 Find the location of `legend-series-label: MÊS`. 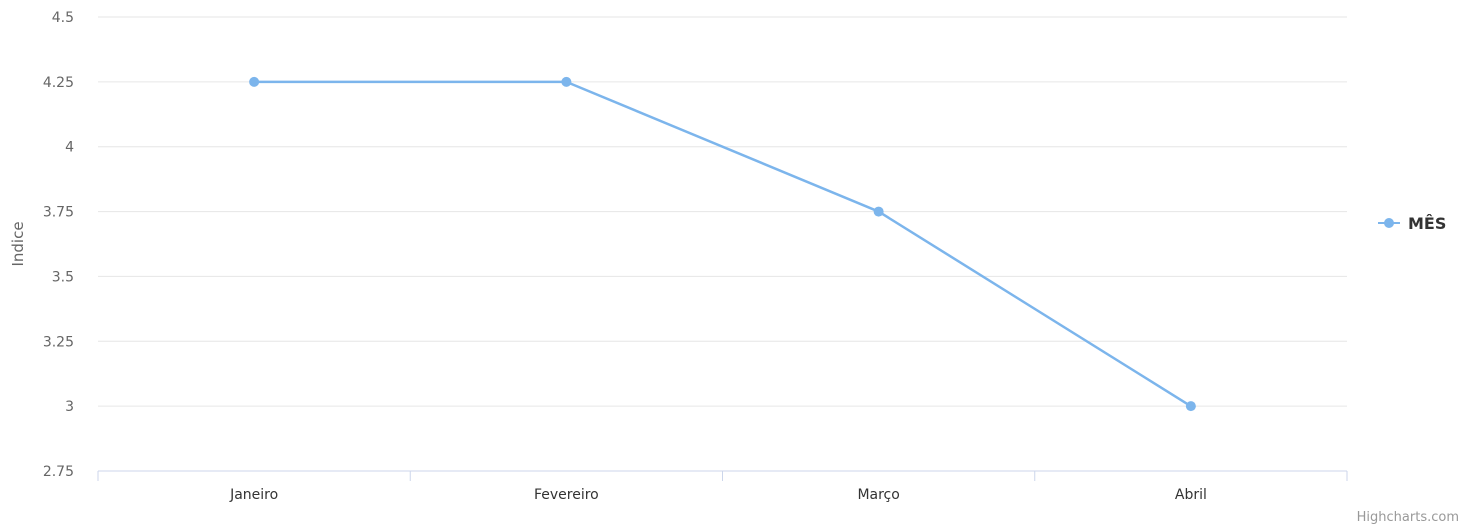

legend-series-label: MÊS is located at coordinates (1427, 223).